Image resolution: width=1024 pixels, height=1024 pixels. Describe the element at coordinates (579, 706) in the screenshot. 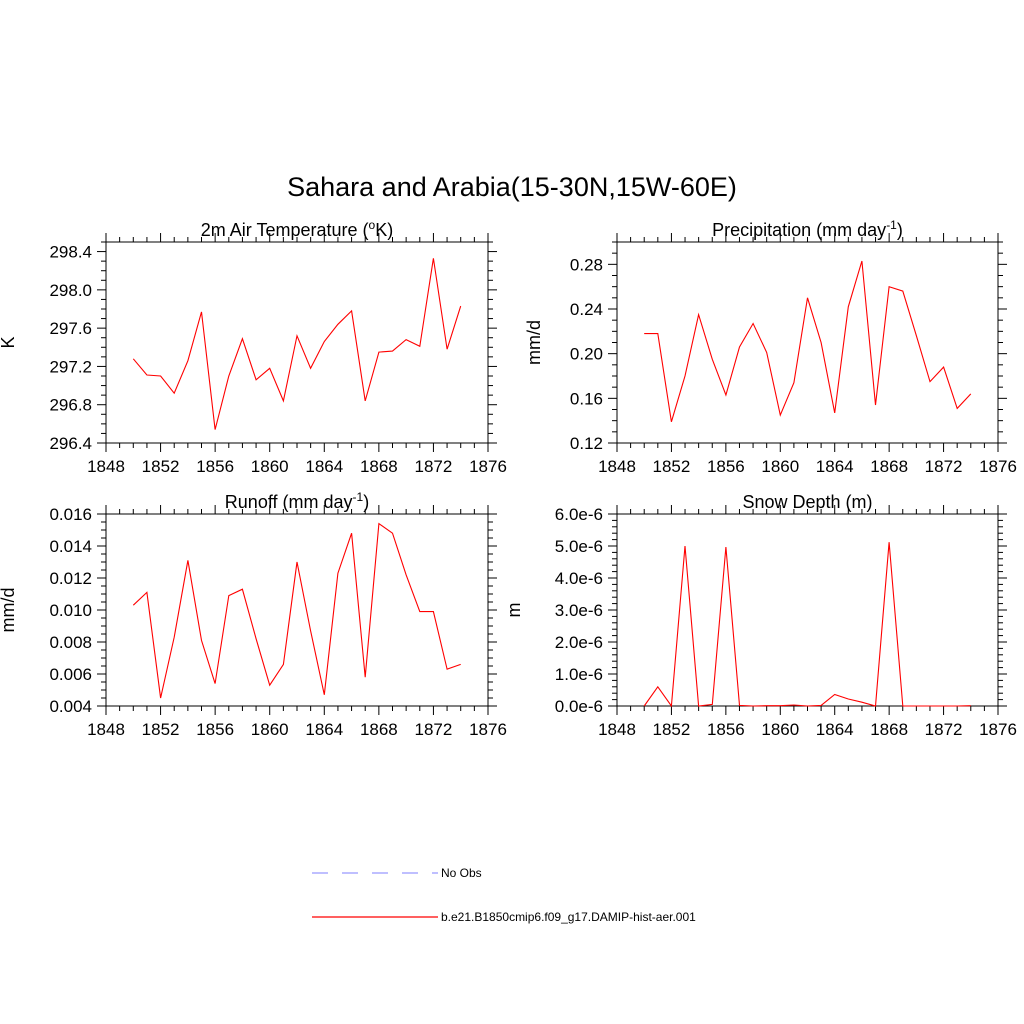

I see `y-tick-label: 0.0e-6` at that location.